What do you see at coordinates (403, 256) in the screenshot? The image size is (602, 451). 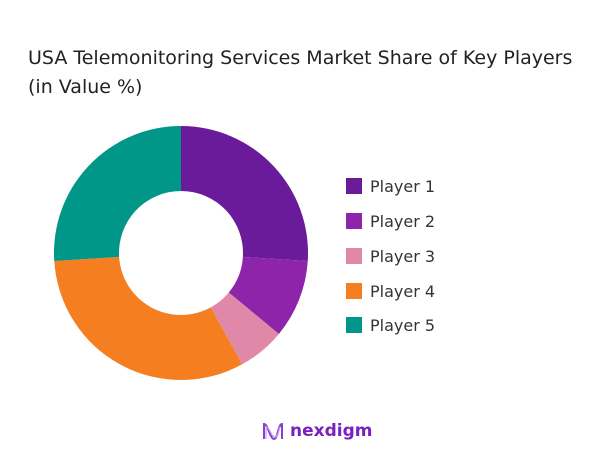 I see `legend-label: Player 3` at bounding box center [403, 256].